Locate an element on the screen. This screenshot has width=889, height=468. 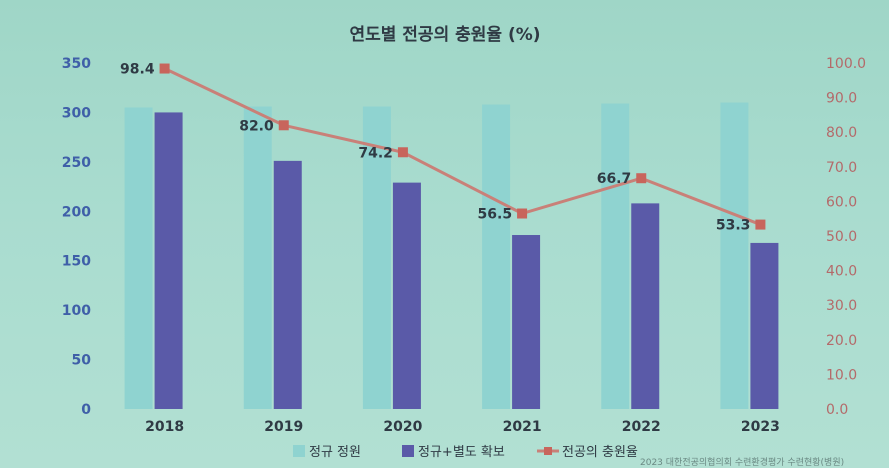
x-tick-label: 2018 is located at coordinates (164, 427).